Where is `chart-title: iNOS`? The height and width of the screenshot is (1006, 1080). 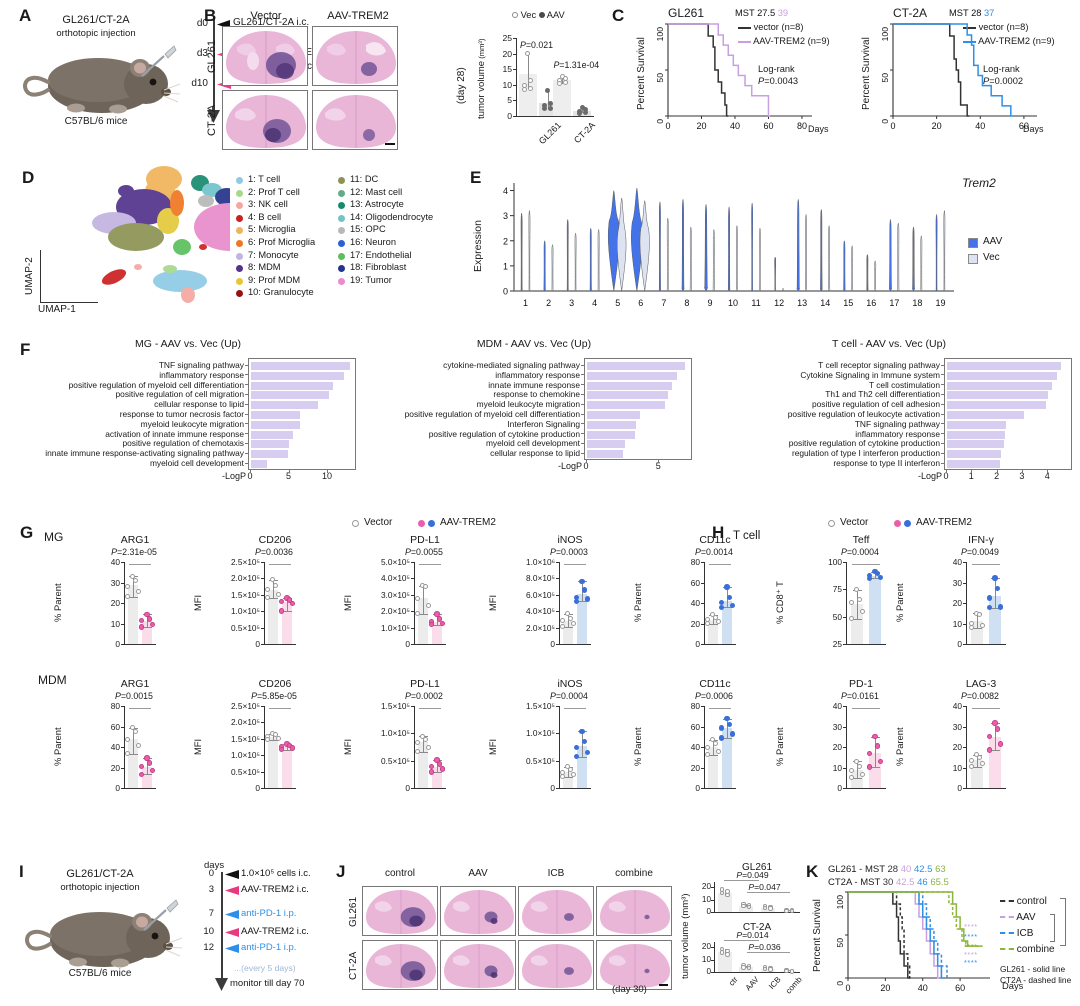
chart-title: iNOS is located at coordinates (570, 684).